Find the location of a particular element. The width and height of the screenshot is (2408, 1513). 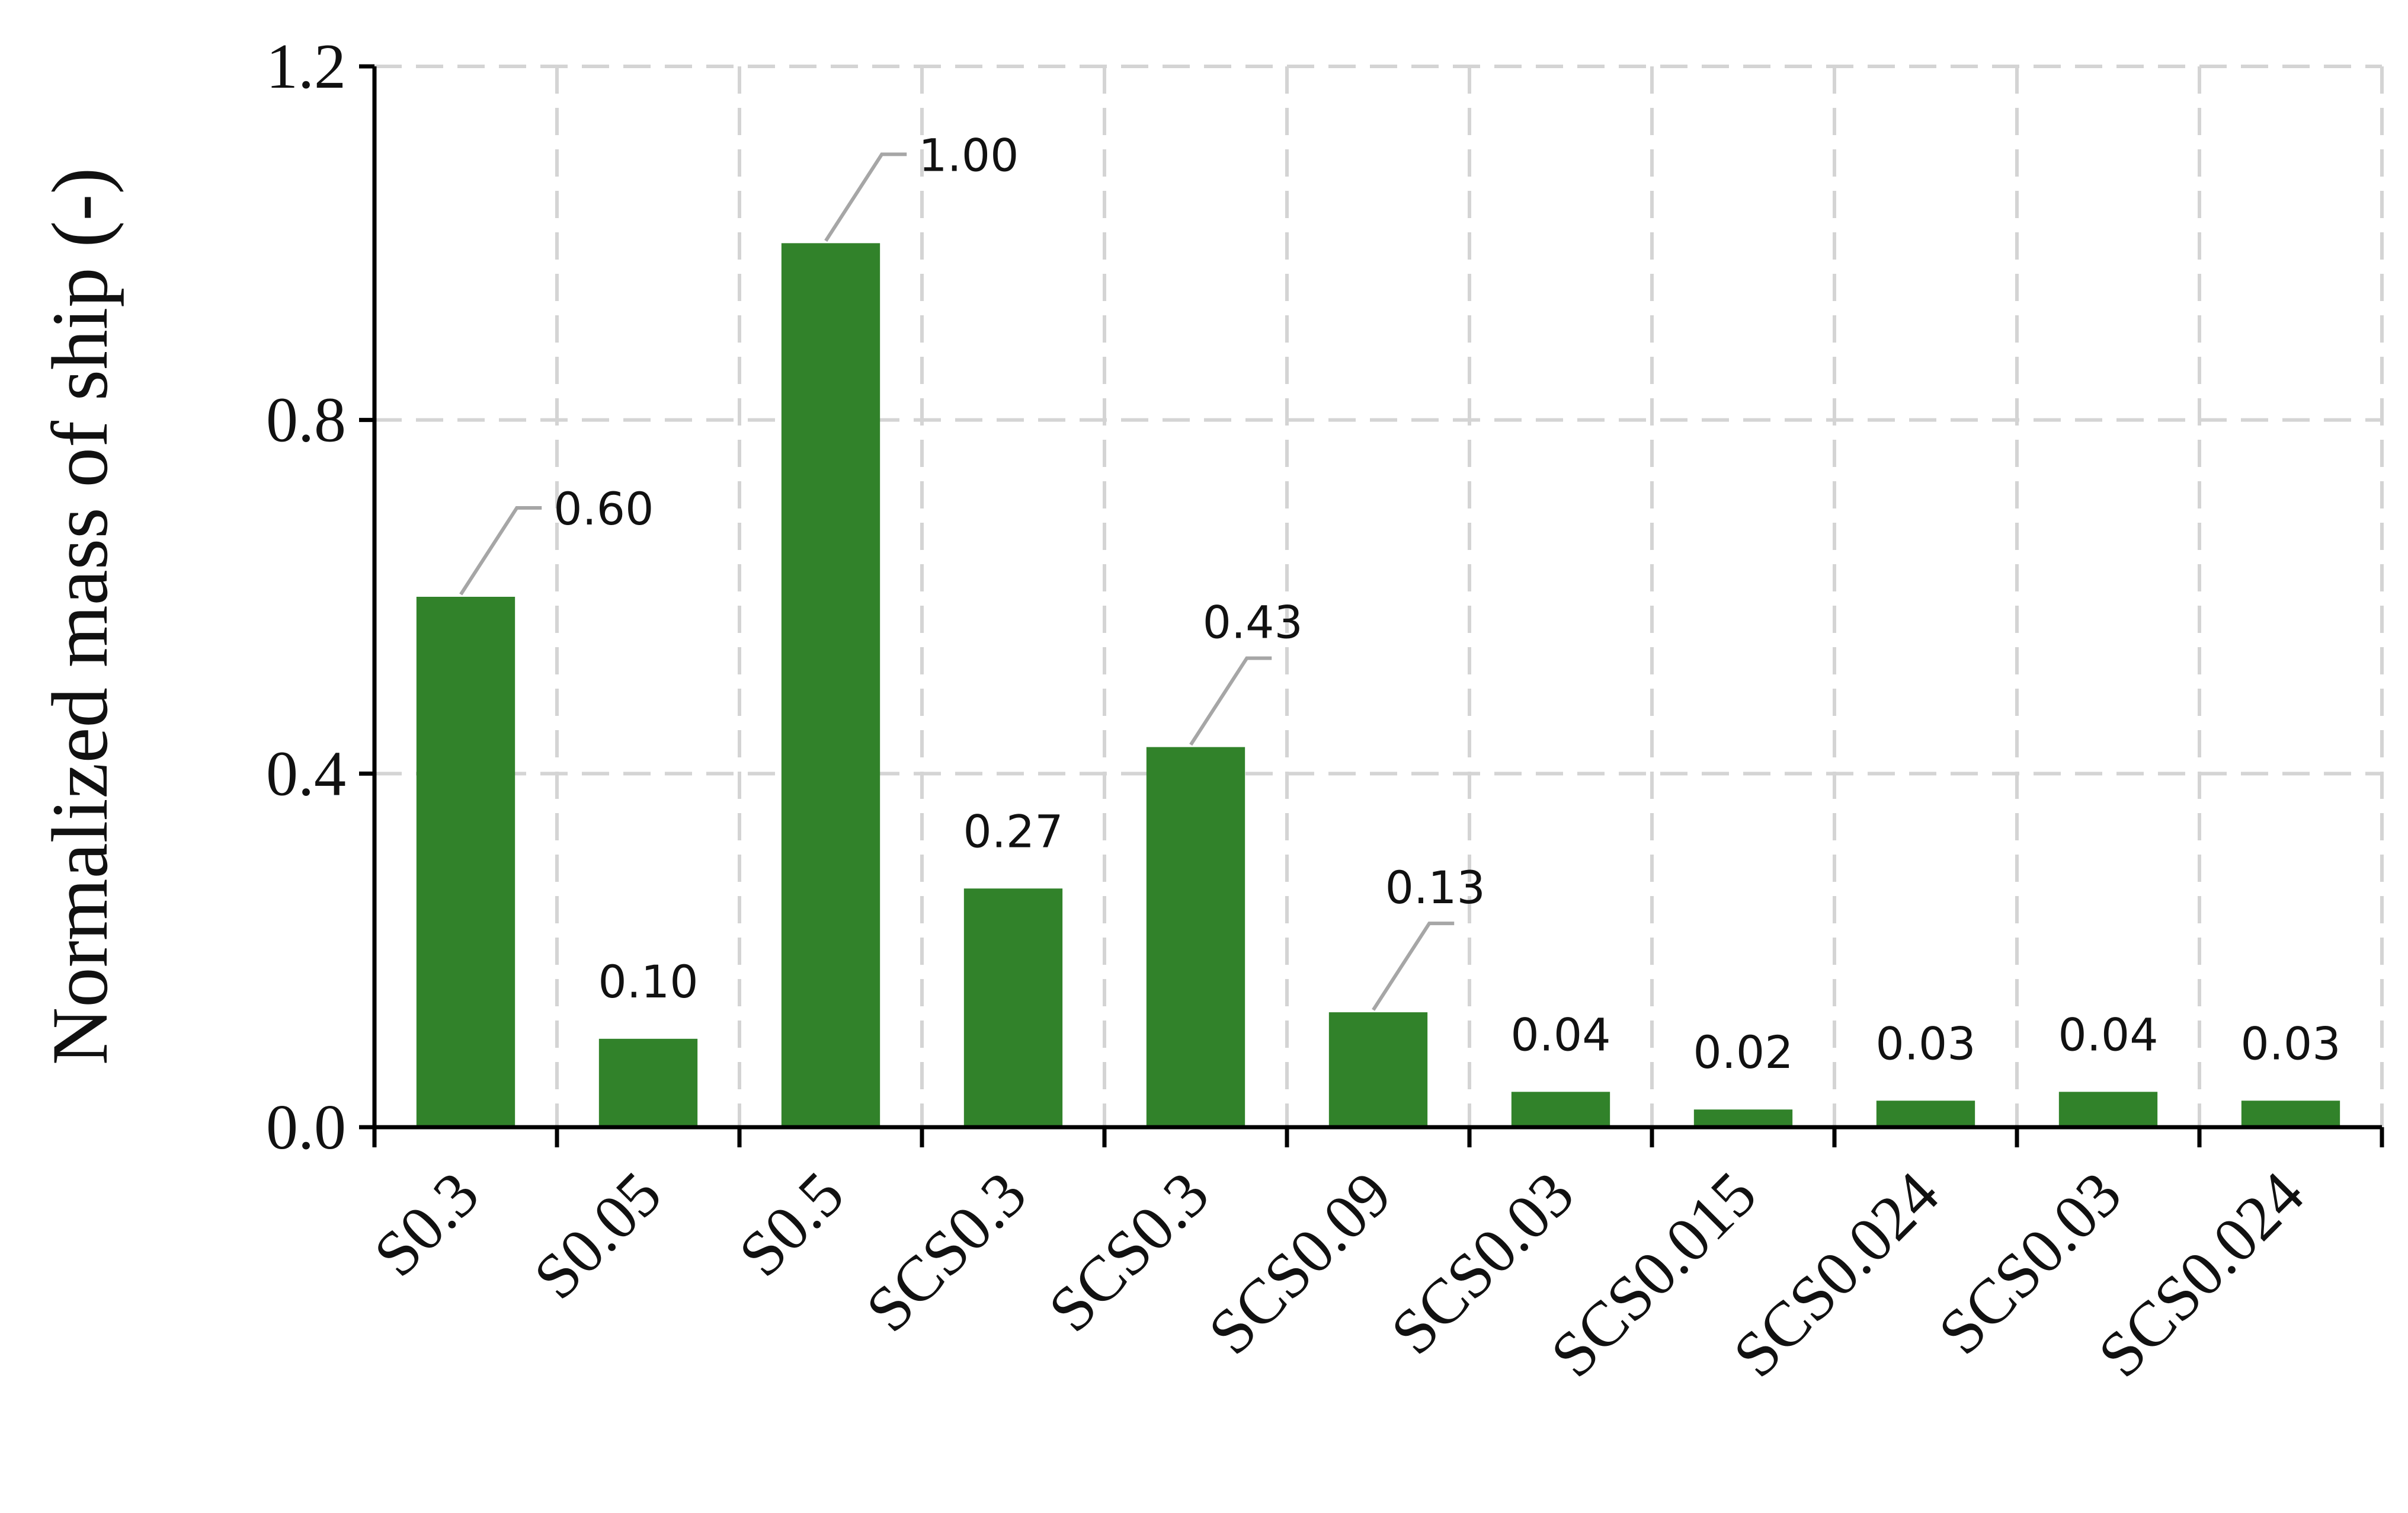

y-tick-label: 1.2 is located at coordinates (306, 66).